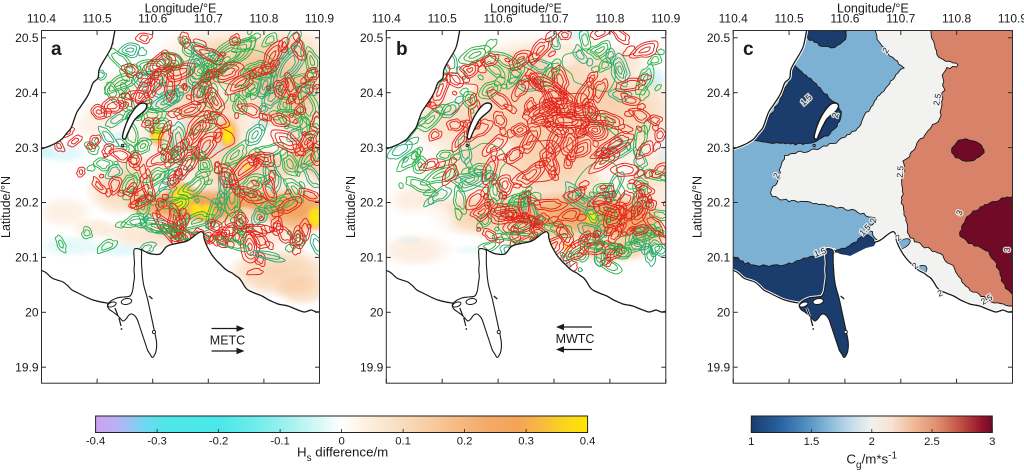 The image size is (1024, 472). I want to click on svg-text: 0.2, so click(465, 442).